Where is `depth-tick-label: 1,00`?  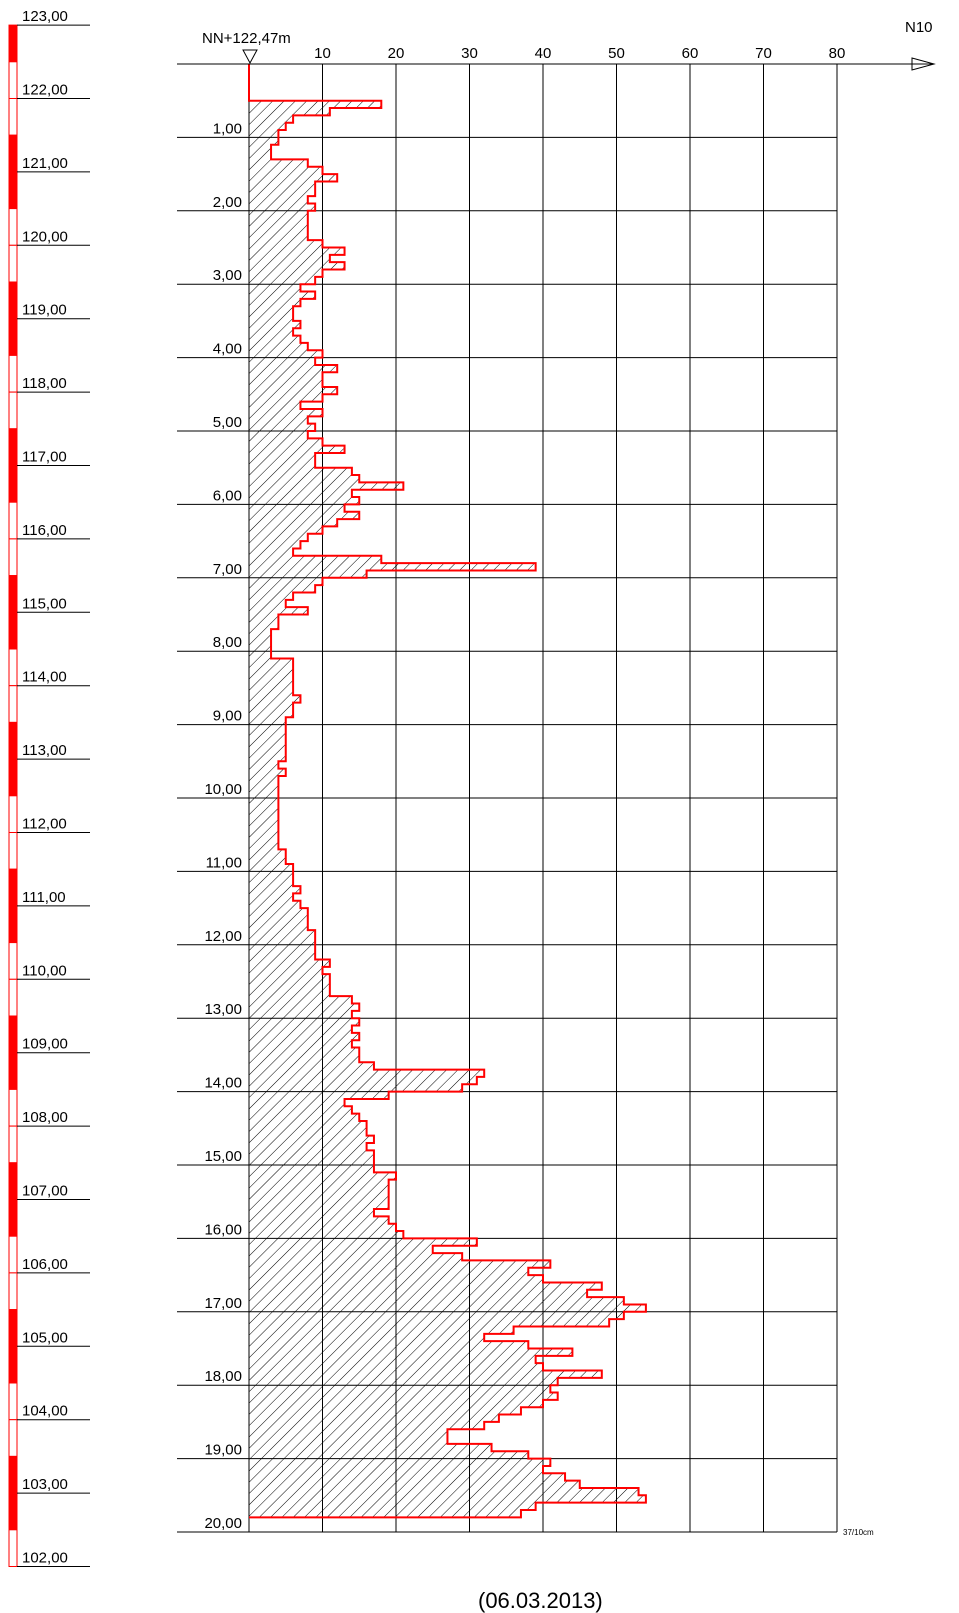
depth-tick-label: 1,00 is located at coordinates (227, 128).